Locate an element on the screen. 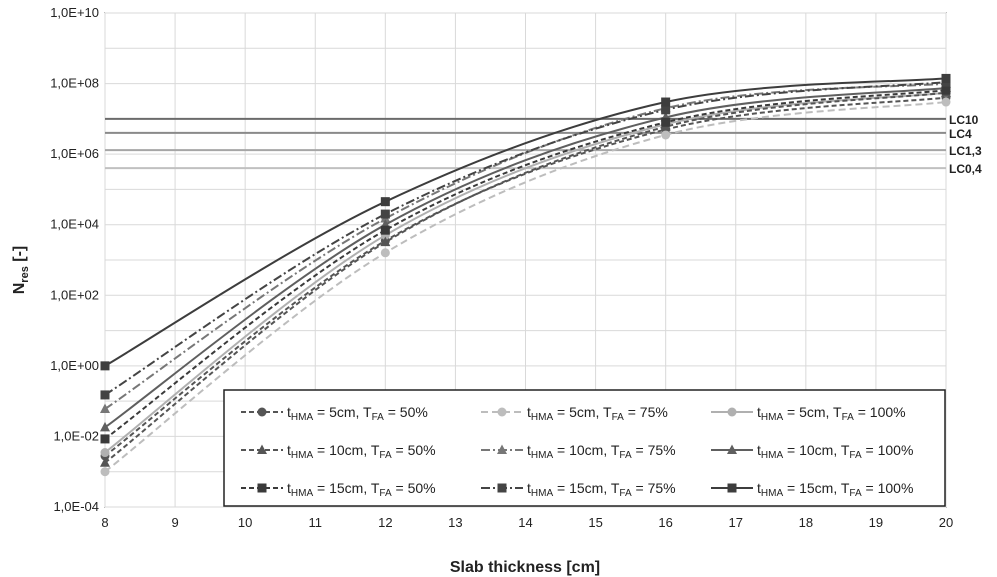  legend-label: tHMA = 10cm, TFA = 50% is located at coordinates (361, 451).